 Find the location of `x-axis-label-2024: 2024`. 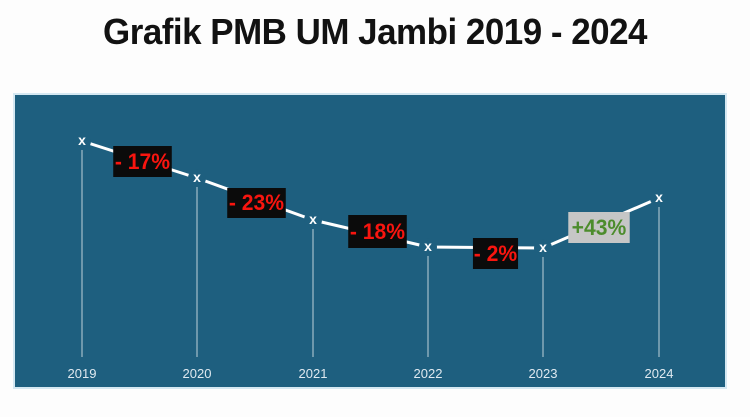

x-axis-label-2024: 2024 is located at coordinates (659, 373).